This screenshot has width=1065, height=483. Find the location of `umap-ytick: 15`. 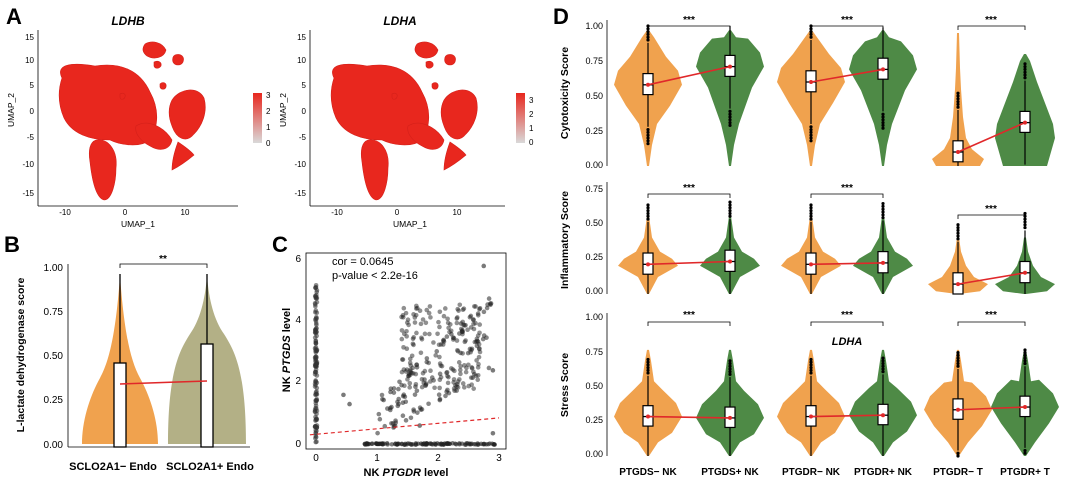

umap-ytick: 15 is located at coordinates (301, 37).